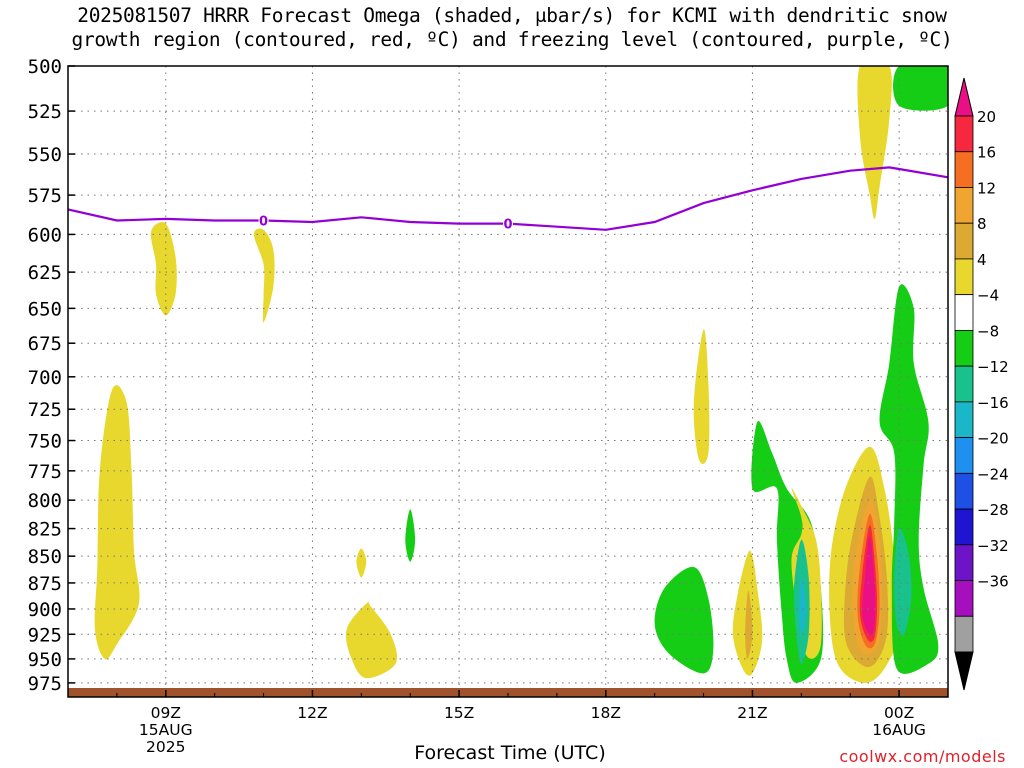 The height and width of the screenshot is (768, 1024). What do you see at coordinates (45, 378) in the screenshot?
I see `y-tick-label: 700` at bounding box center [45, 378].